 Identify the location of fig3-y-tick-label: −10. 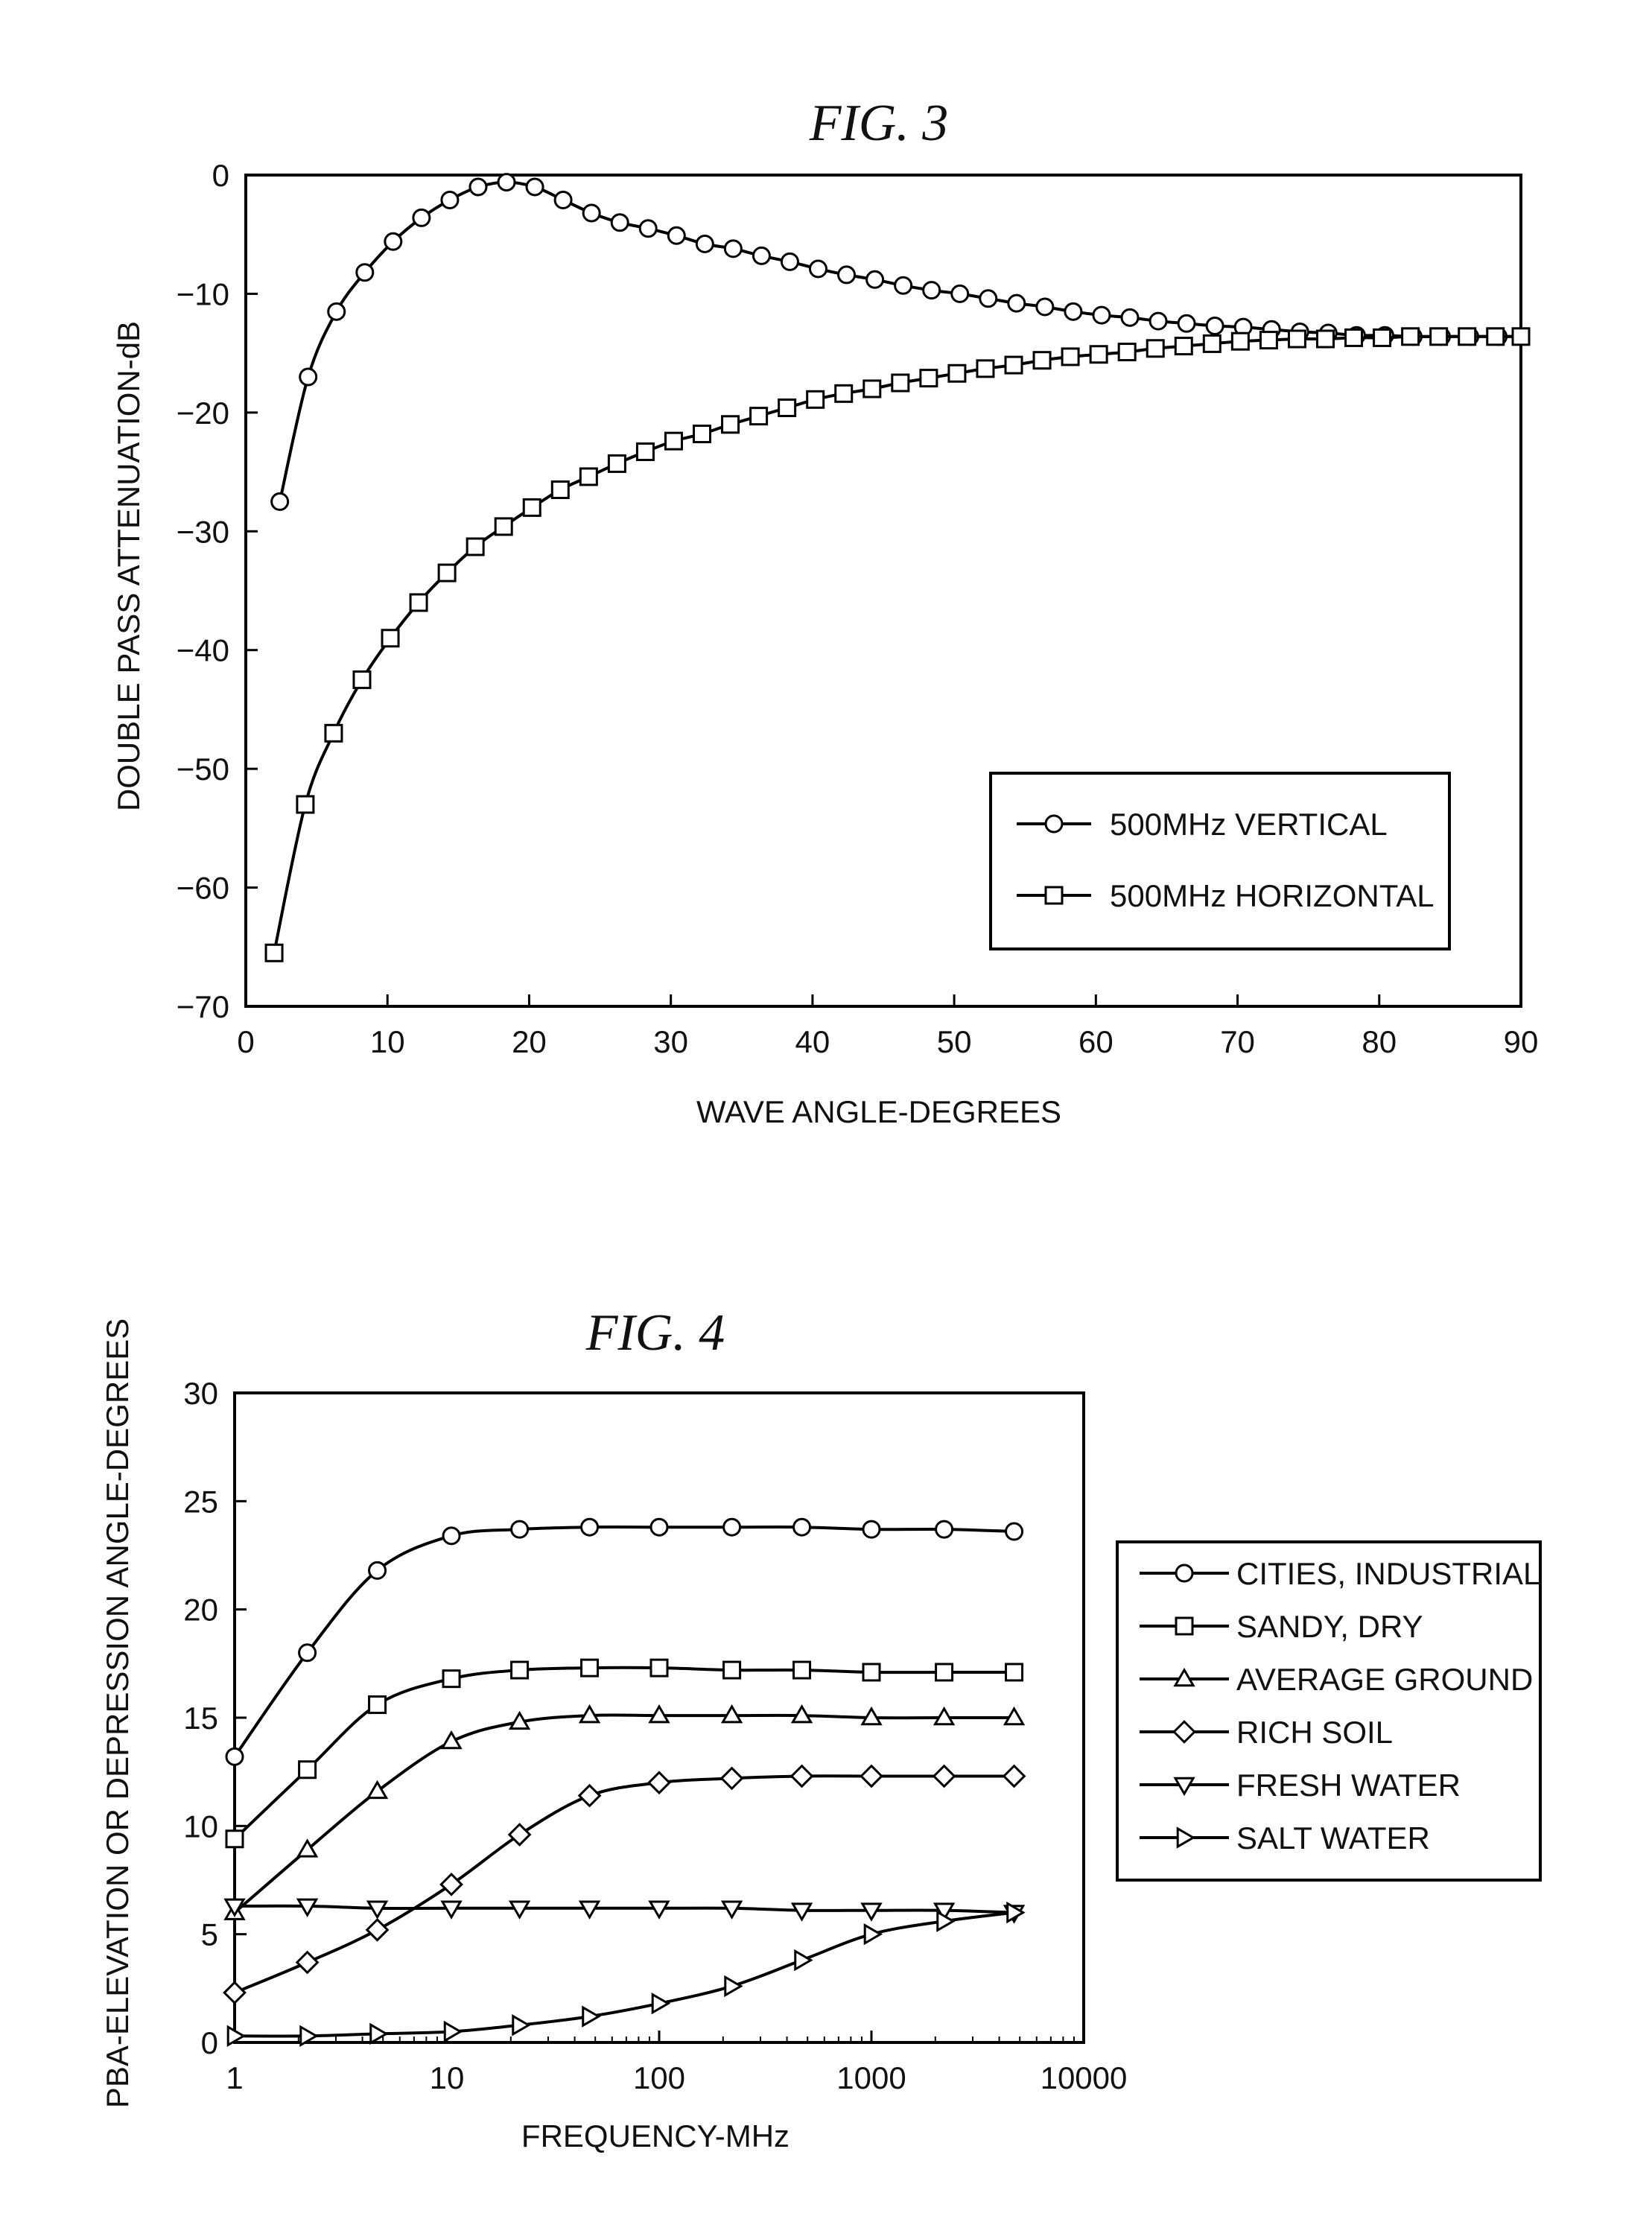
(203, 293).